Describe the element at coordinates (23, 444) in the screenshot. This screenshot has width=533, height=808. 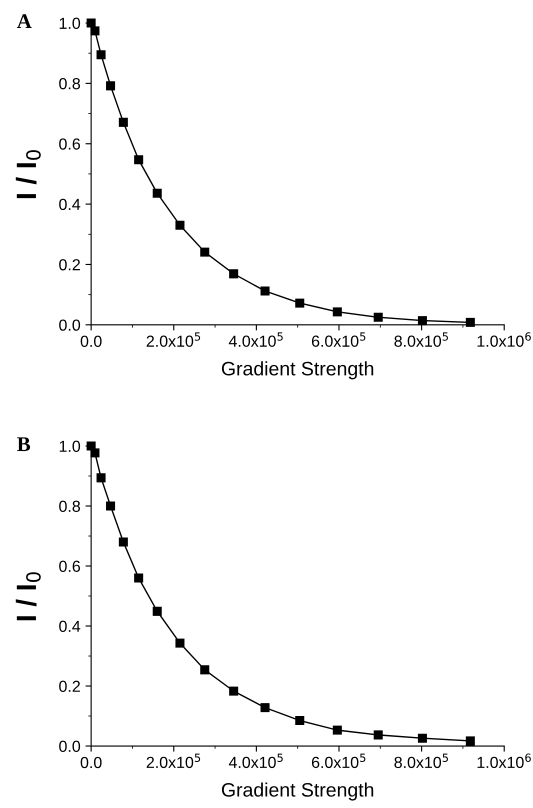
I see `chart-title: B` at that location.